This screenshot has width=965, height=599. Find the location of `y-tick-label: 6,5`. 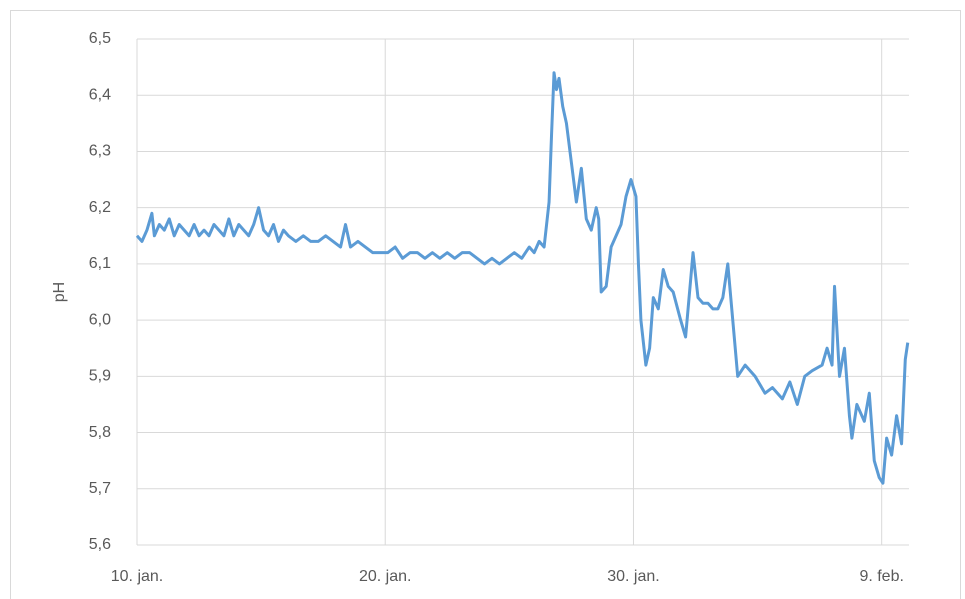

y-tick-label: 6,5 is located at coordinates (100, 38).